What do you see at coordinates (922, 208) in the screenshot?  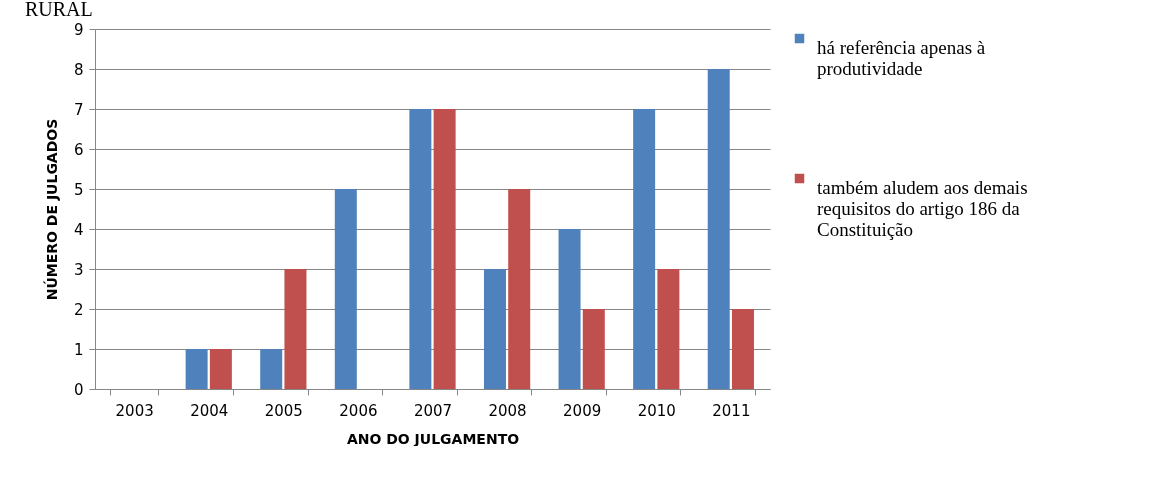 I see `legend-label: também aludem aos demais requisitos do artigo 186 da Constituição` at bounding box center [922, 208].